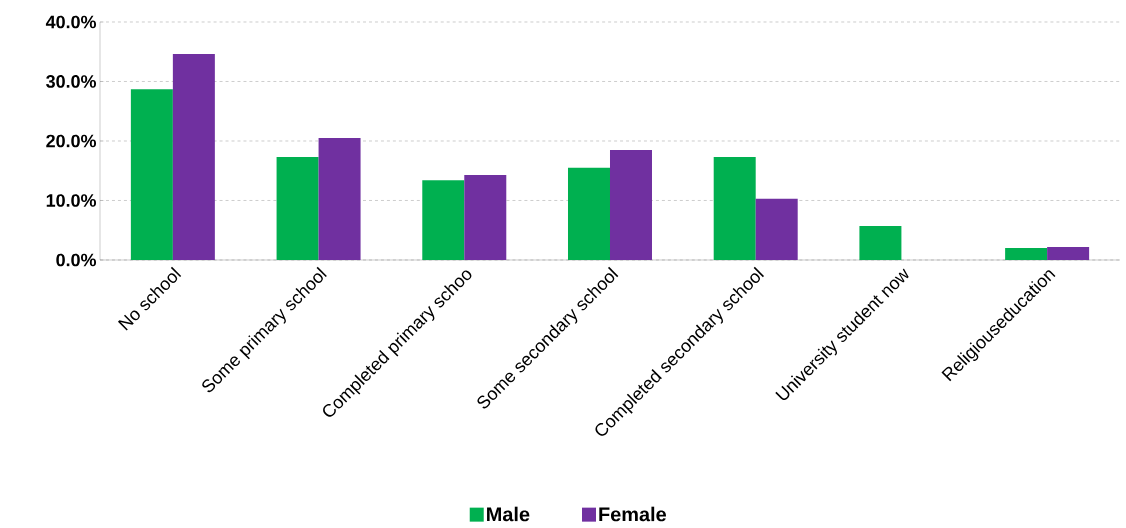 The image size is (1126, 528). Describe the element at coordinates (71, 200) in the screenshot. I see `y-tick-label: 10.0%` at that location.